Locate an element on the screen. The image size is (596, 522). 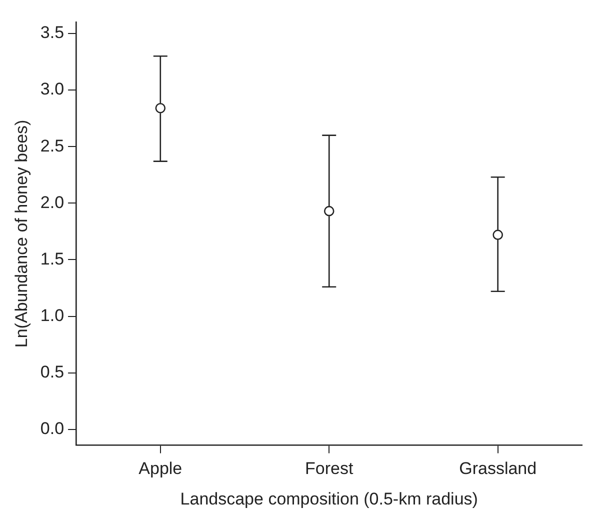
y-tick-label: 3.5 is located at coordinates (52, 32).